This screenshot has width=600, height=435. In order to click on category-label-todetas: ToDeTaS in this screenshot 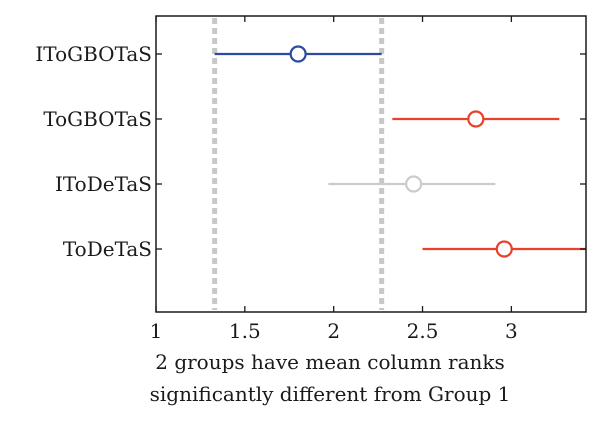, I will do `click(107, 249)`.